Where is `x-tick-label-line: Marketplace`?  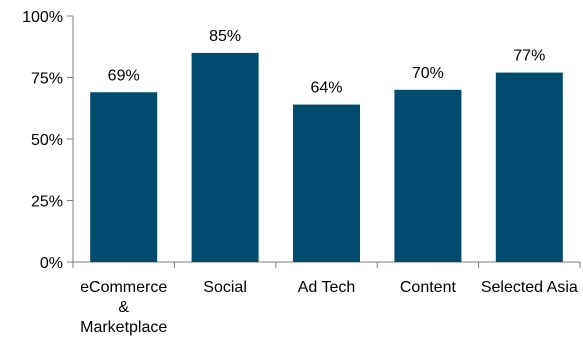 x-tick-label-line: Marketplace is located at coordinates (123, 327).